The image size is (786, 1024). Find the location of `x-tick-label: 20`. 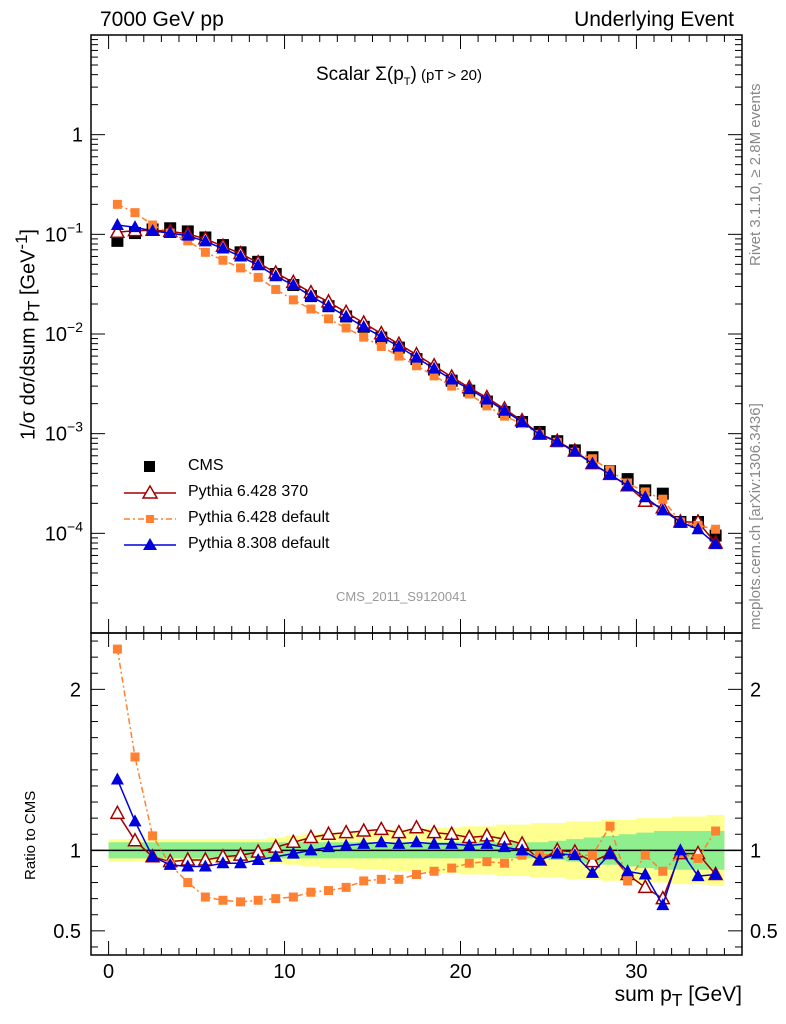

x-tick-label: 20 is located at coordinates (460, 972).